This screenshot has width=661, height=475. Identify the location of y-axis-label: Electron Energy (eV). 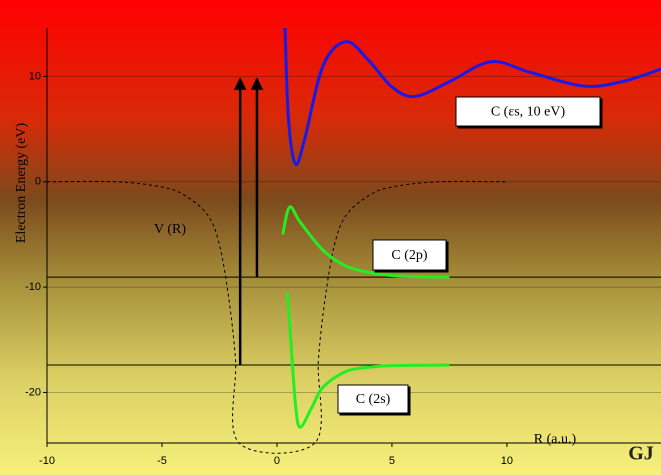
(21, 183).